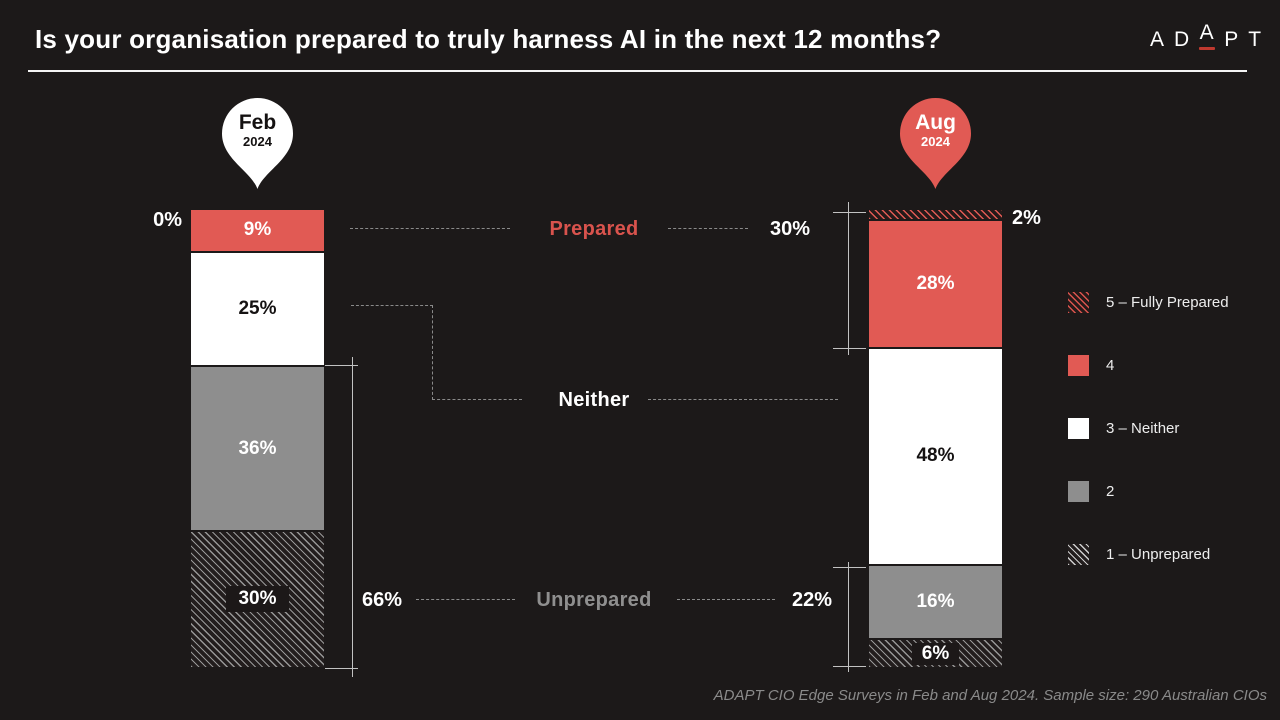 This screenshot has width=1280, height=720. I want to click on feb-pin-month: Feb, so click(257, 122).